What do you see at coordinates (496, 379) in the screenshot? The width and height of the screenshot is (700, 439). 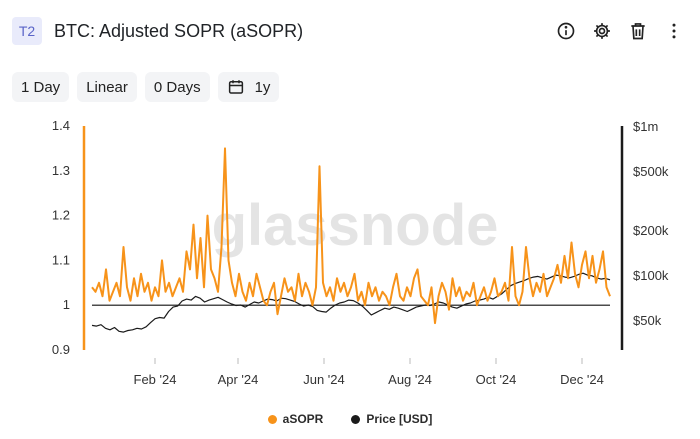 I see `x-tick-label: Oct '24` at bounding box center [496, 379].